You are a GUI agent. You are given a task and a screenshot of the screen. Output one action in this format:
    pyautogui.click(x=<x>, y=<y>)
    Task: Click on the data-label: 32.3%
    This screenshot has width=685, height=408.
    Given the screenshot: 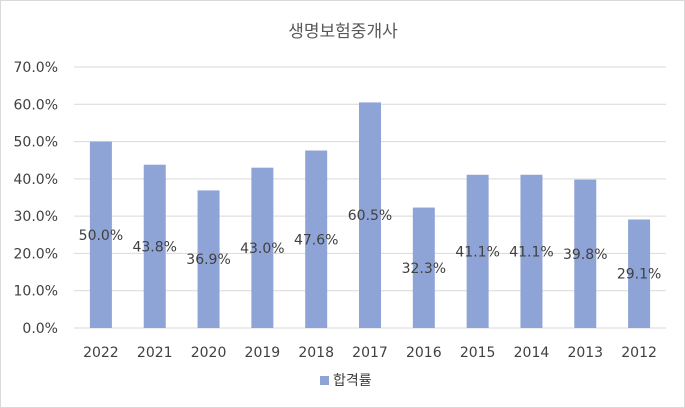 What is the action you would take?
    pyautogui.click(x=424, y=269)
    